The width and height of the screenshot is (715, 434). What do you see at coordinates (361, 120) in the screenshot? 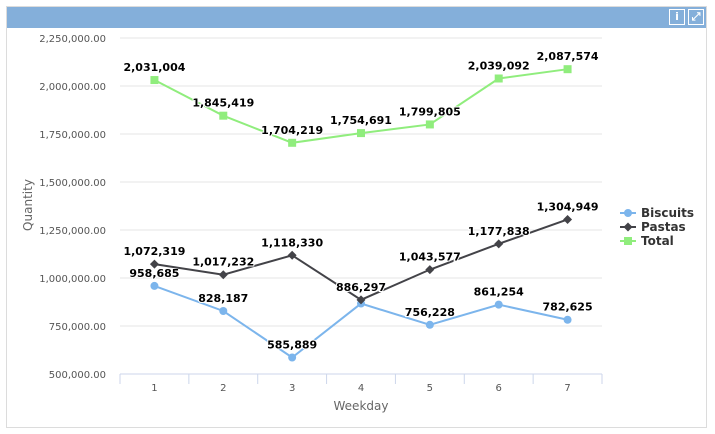
I see `total-data-label: 1,754,691` at bounding box center [361, 120].